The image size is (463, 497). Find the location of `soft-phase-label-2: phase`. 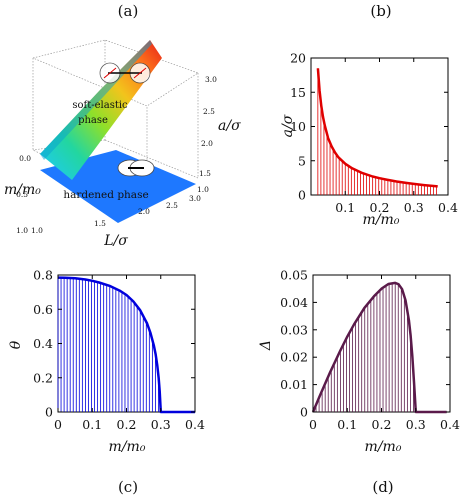

soft-phase-label-2: phase is located at coordinates (93, 120).